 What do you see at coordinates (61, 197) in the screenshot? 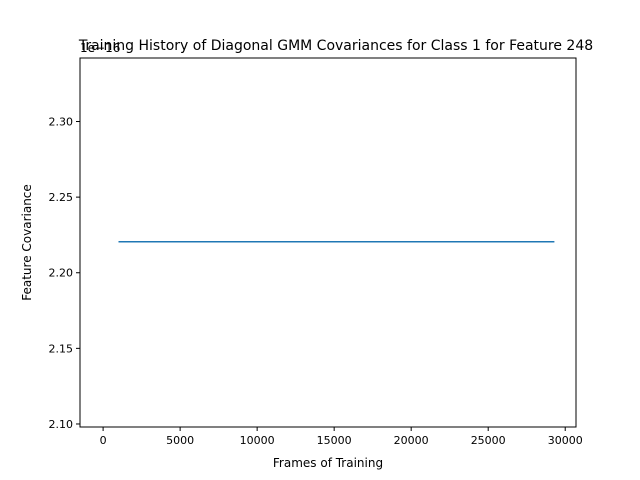
I see `y-tick-label: 2.25` at bounding box center [61, 197].